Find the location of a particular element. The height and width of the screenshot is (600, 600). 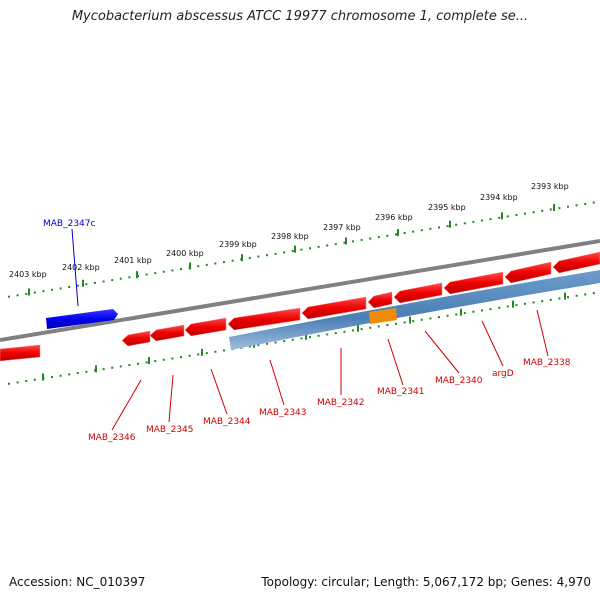

gene-label: MAB_2340 is located at coordinates (459, 381).